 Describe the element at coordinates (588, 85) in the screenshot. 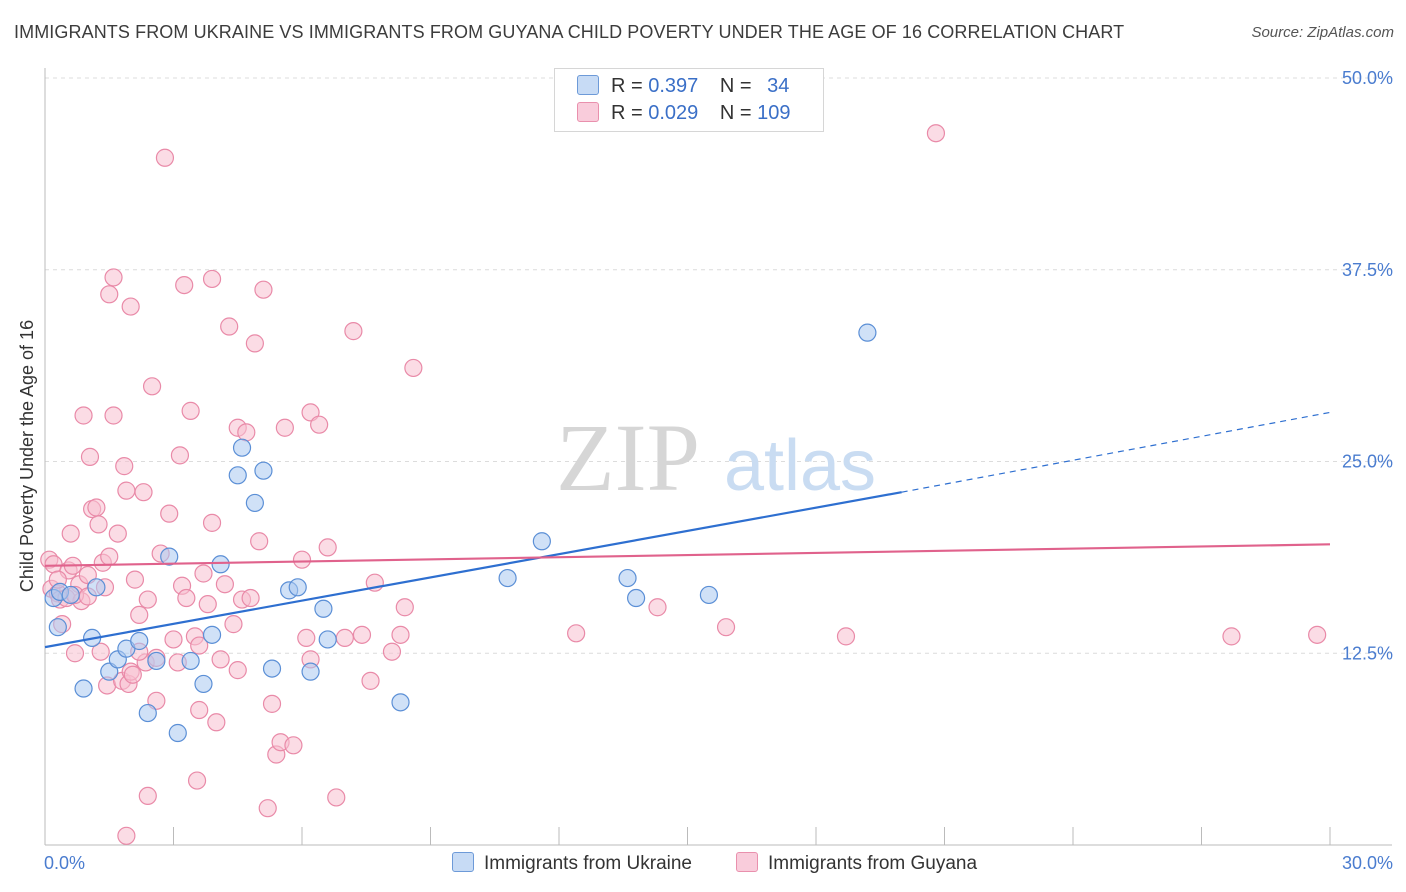

I see `ukraine-swatch` at that location.